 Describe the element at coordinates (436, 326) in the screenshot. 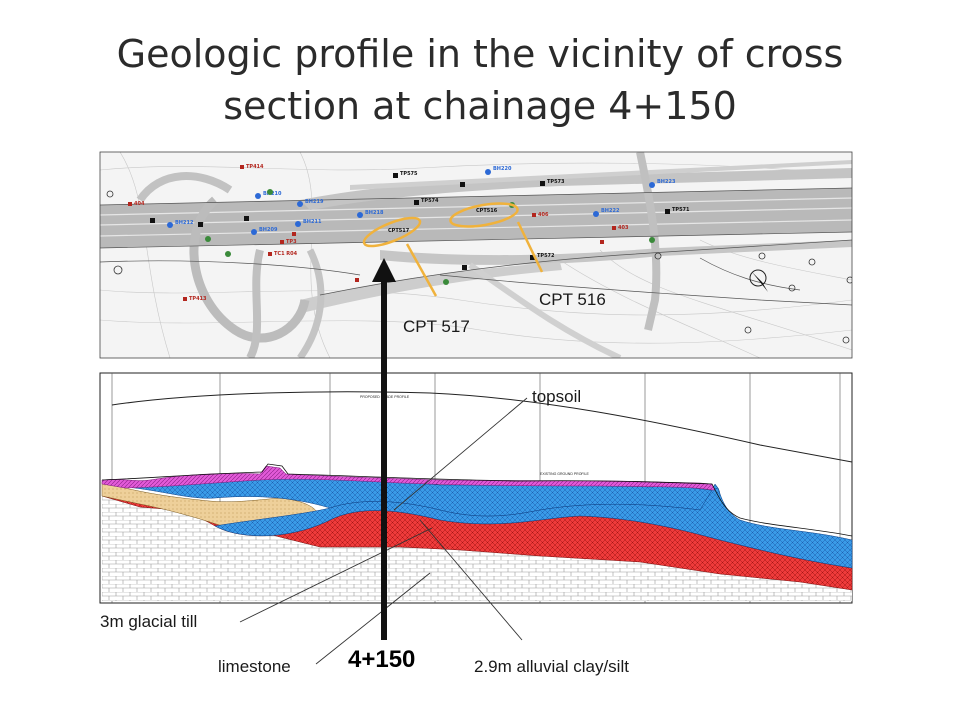

I see `cpt-517-label: CPT 517` at that location.